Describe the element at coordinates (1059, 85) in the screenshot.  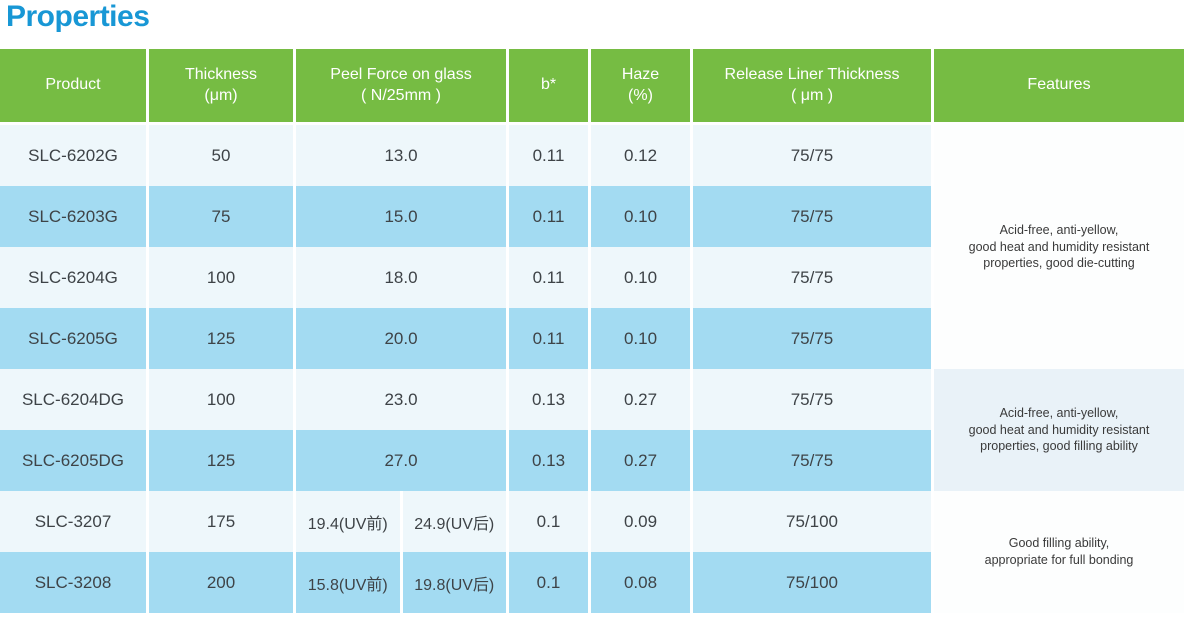
I see `header-cell-features: Features` at that location.